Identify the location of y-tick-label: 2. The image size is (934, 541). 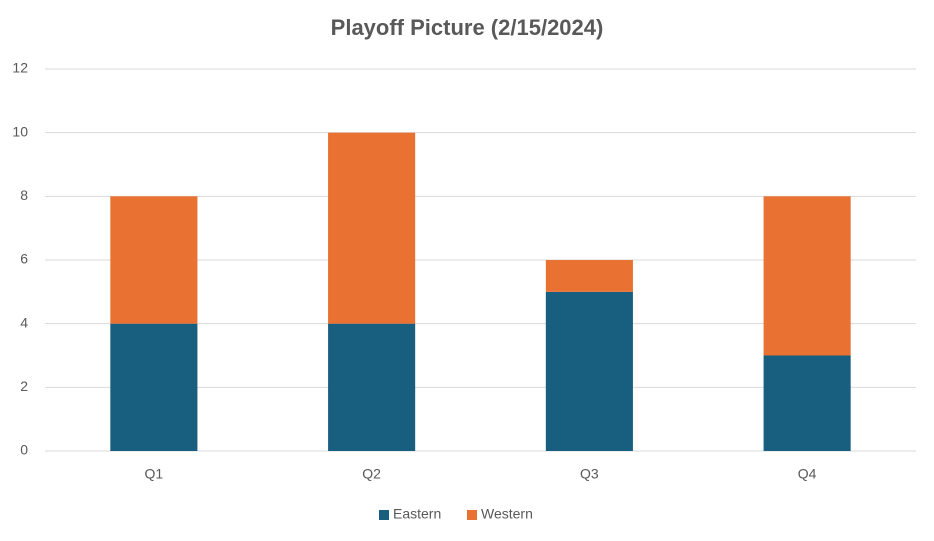
(24, 386).